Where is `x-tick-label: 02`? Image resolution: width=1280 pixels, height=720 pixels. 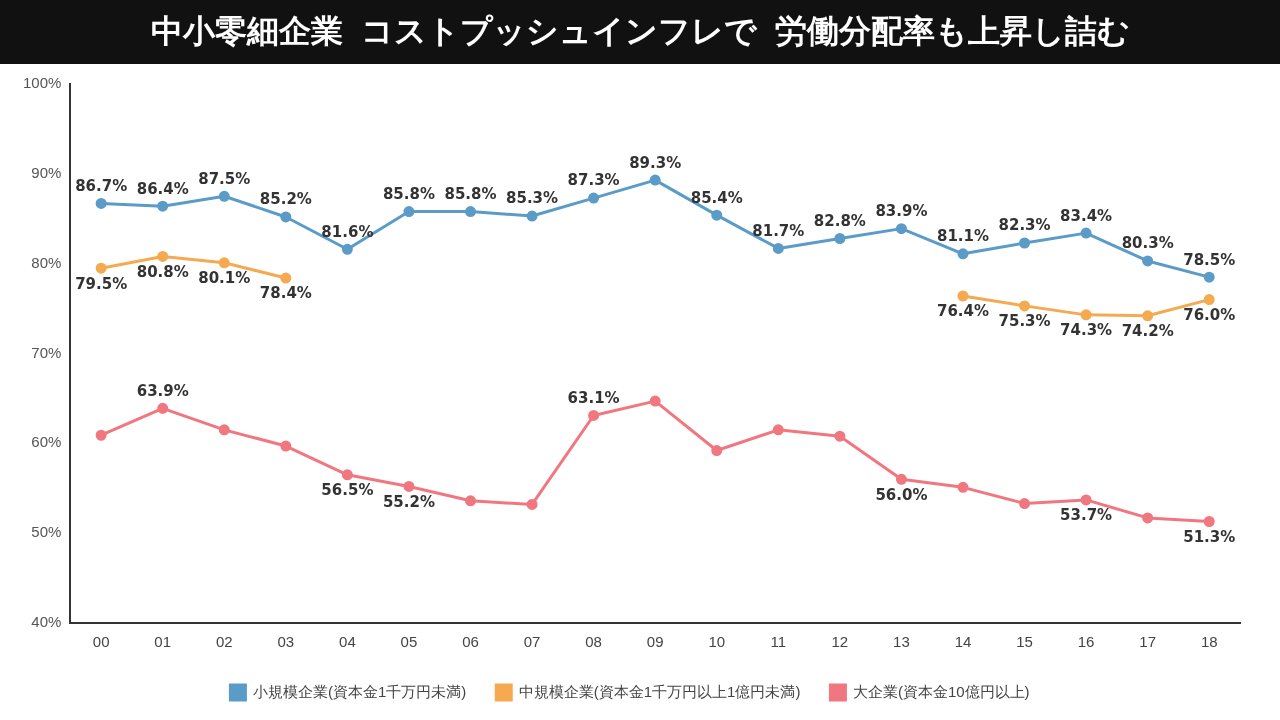
x-tick-label: 02 is located at coordinates (224, 642).